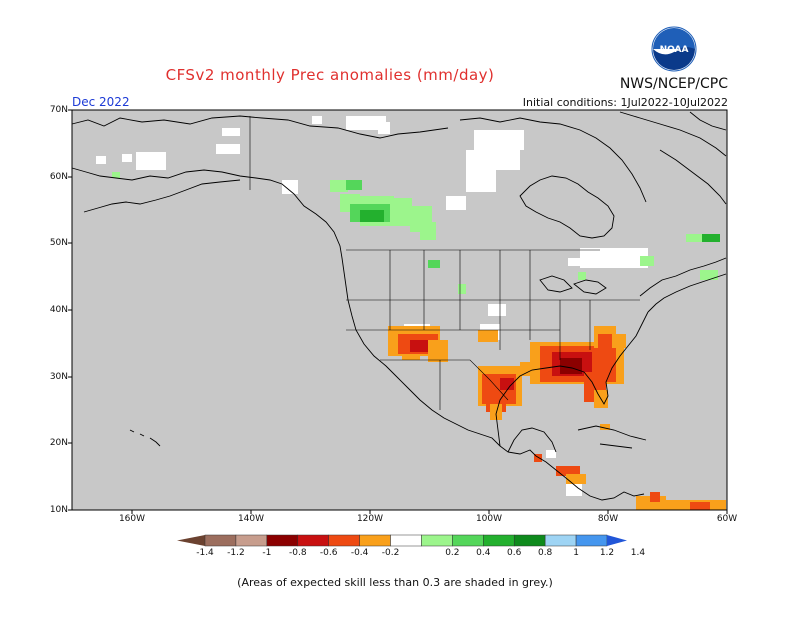 This screenshot has width=800, height=618. I want to click on lat-label-10n: 10N, so click(58, 510).